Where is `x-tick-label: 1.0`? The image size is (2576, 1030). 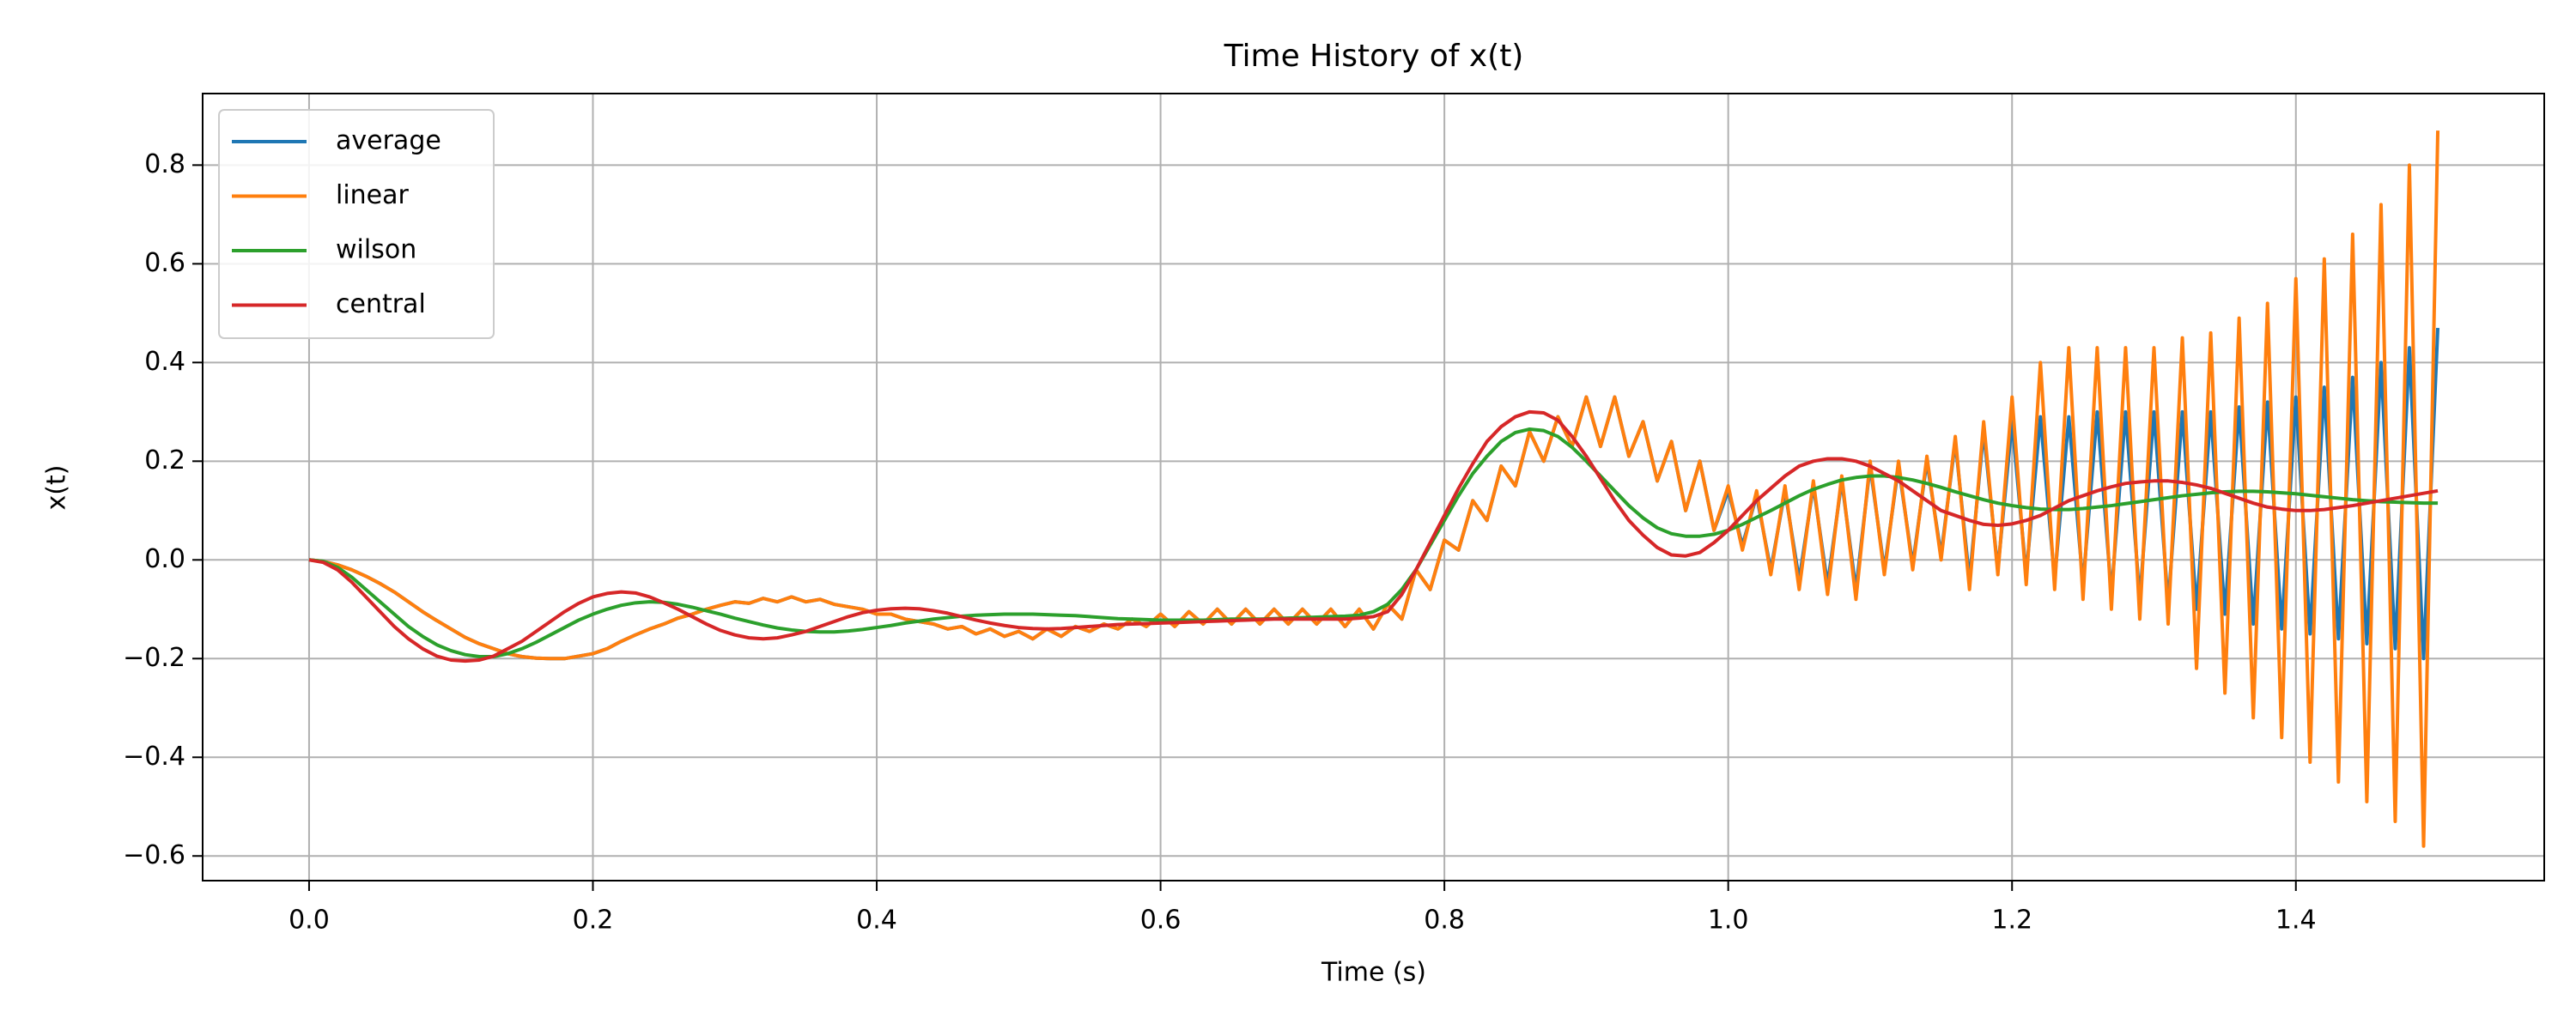
x-tick-label: 1.0 is located at coordinates (1729, 921).